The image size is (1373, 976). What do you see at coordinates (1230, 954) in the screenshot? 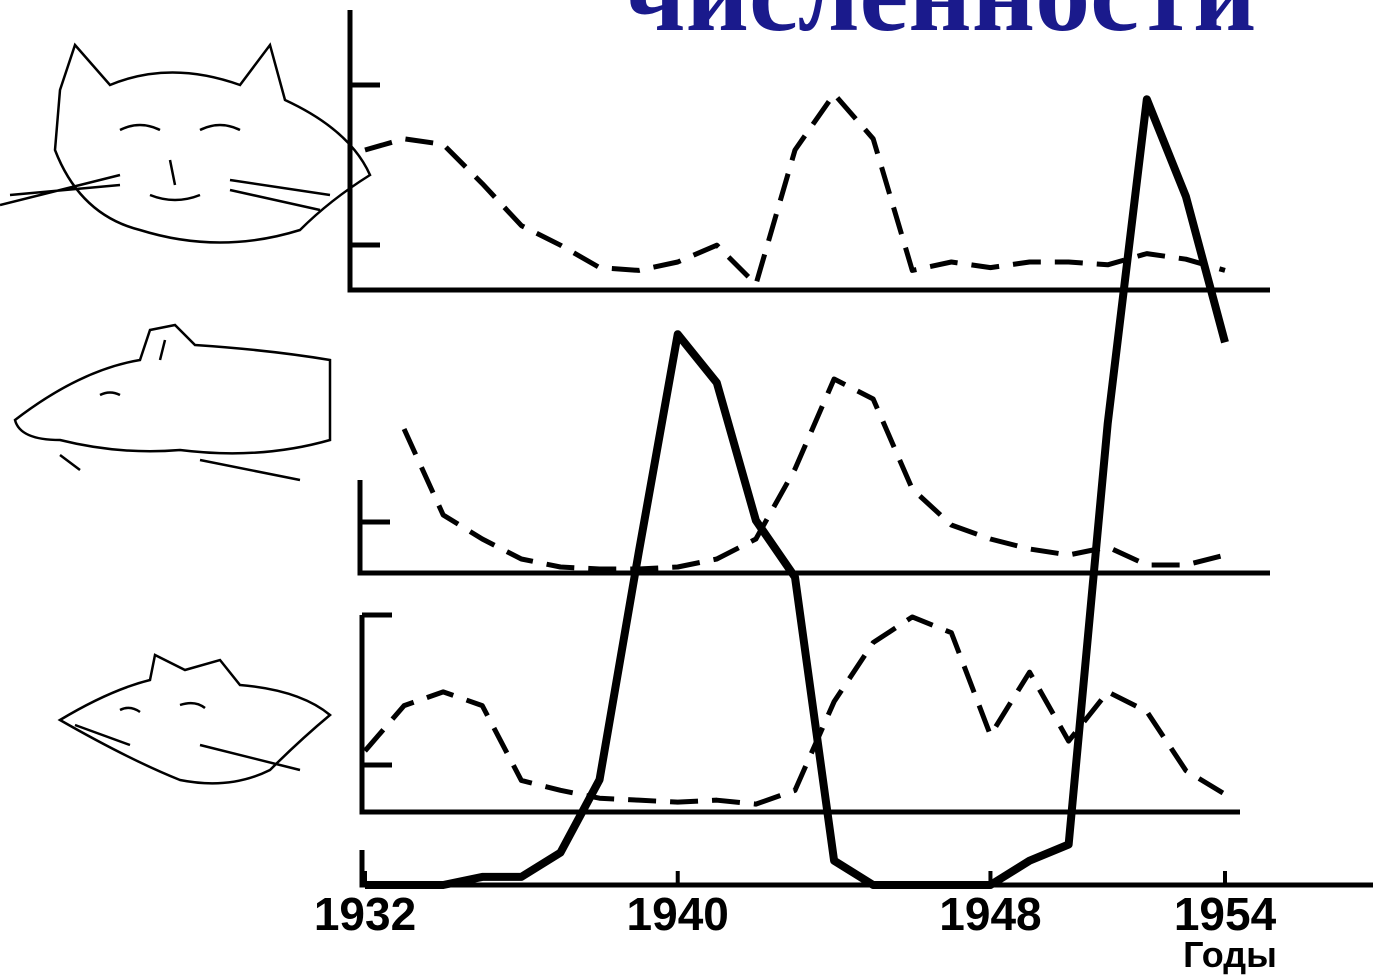
I see `x-axis-label: Годы` at bounding box center [1230, 954].